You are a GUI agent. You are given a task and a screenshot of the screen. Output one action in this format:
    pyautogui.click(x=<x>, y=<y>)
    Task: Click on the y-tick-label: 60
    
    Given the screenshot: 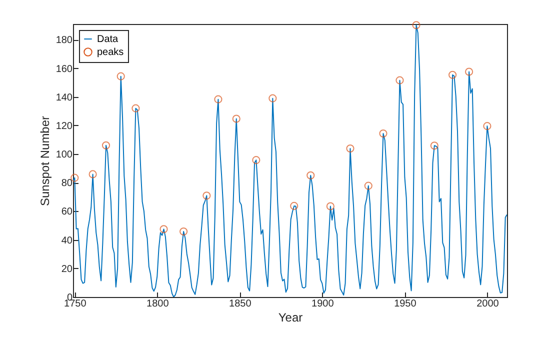 What is the action you would take?
    pyautogui.click(x=67, y=212)
    